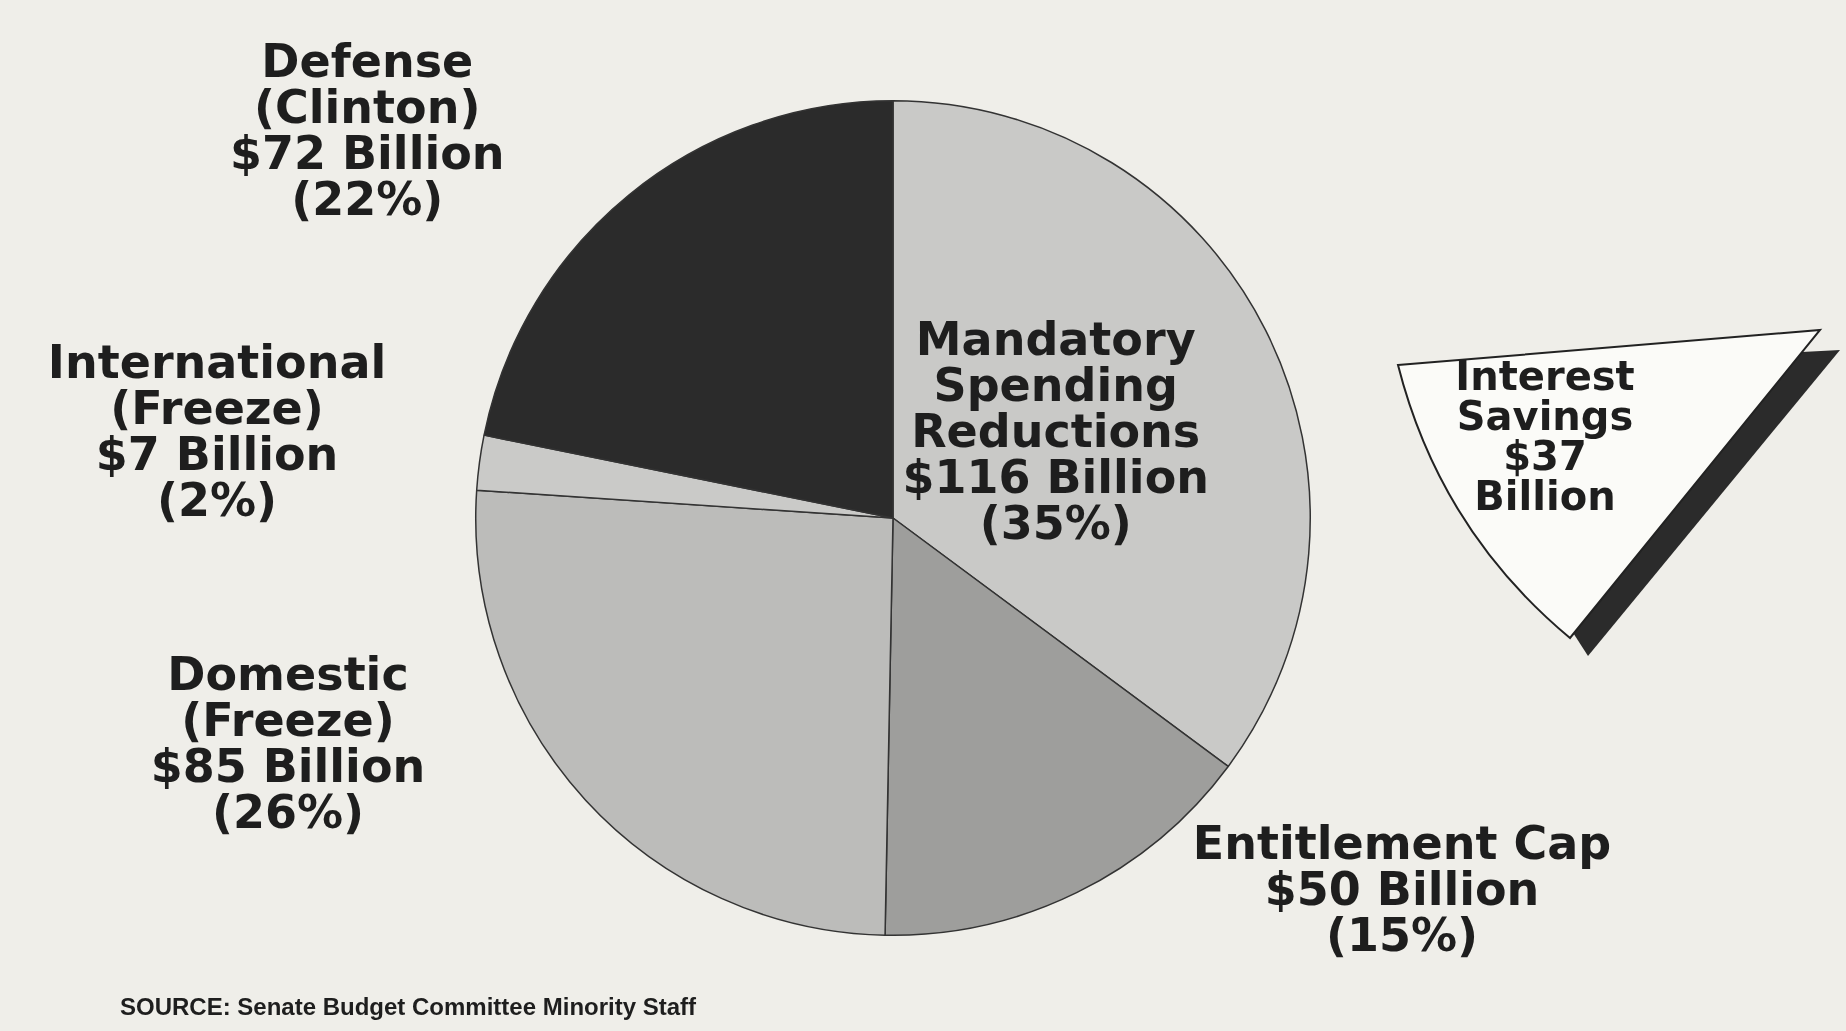 The image size is (1846, 1031). What do you see at coordinates (409, 1006) in the screenshot?
I see `source-note: SOURCE: Senate Budget Committee Minority Staff` at bounding box center [409, 1006].